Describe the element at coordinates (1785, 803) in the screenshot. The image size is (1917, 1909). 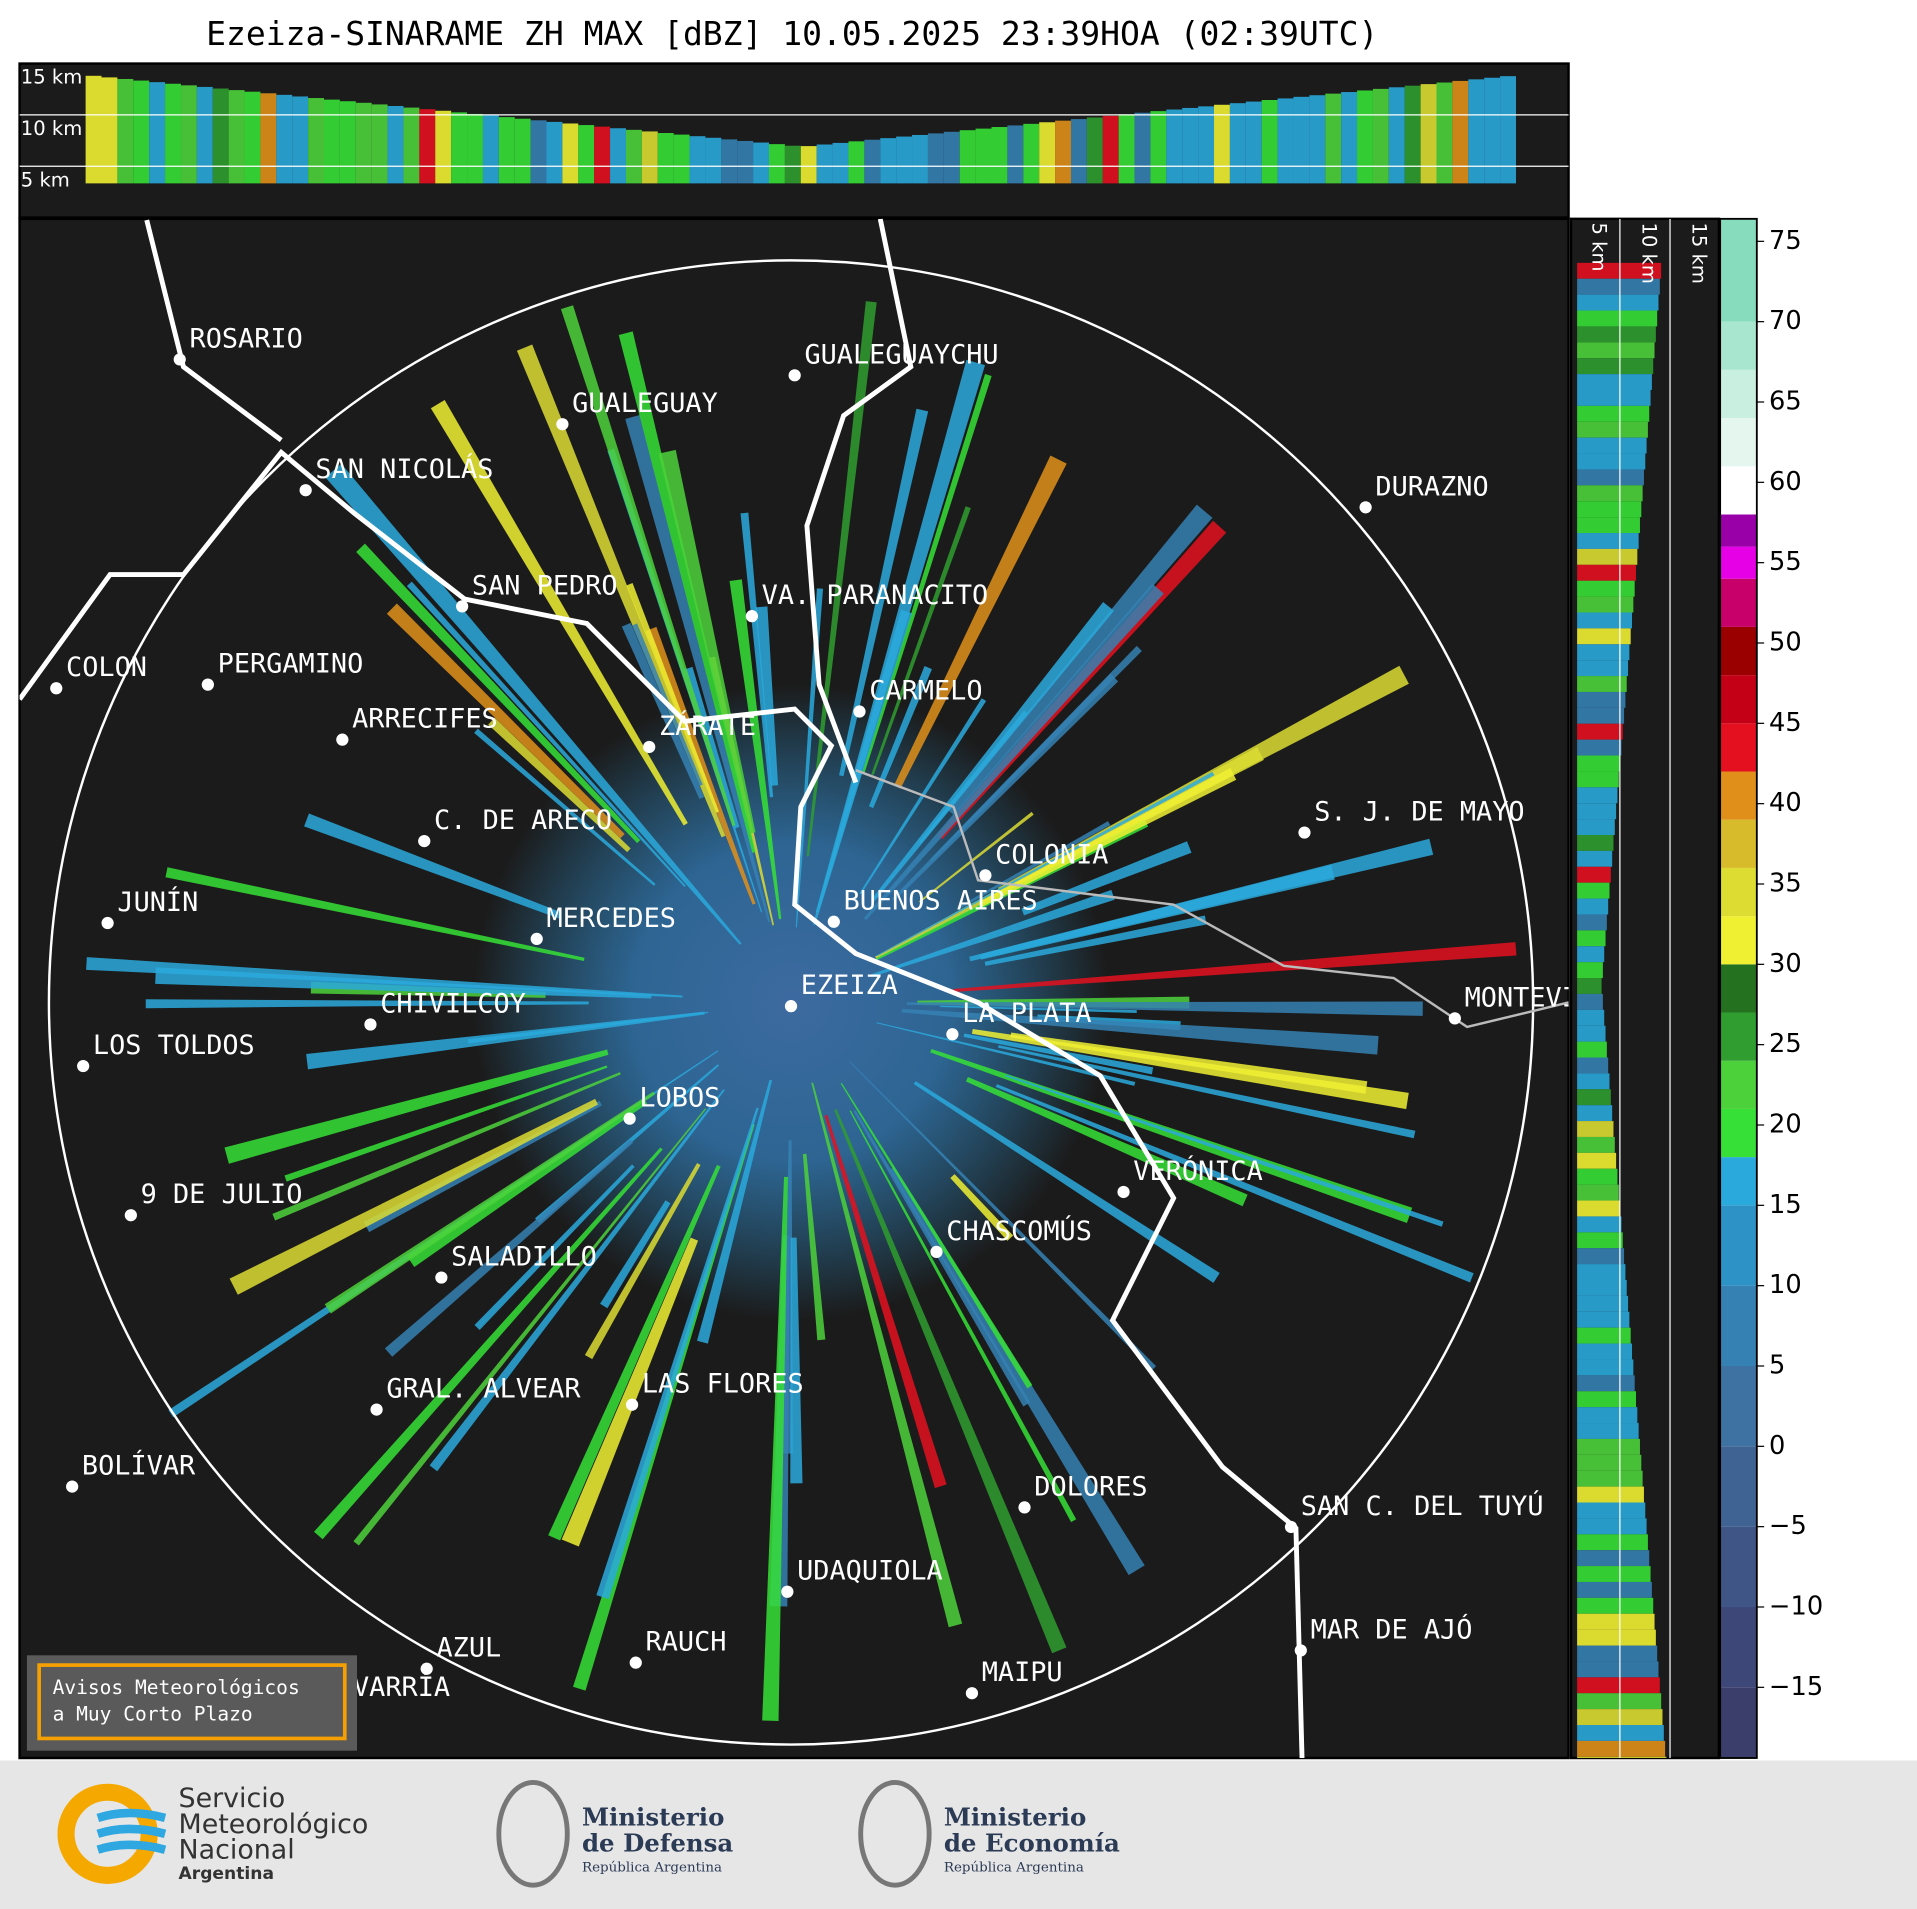
I see `colorbar-tick-label: 40` at that location.